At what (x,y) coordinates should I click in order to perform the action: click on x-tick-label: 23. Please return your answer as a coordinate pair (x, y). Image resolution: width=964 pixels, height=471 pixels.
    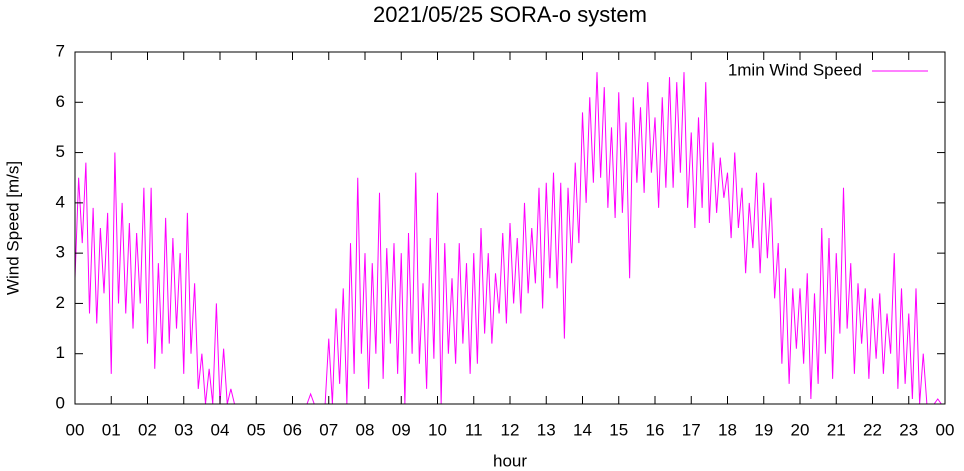
    Looking at the image, I should click on (908, 429).